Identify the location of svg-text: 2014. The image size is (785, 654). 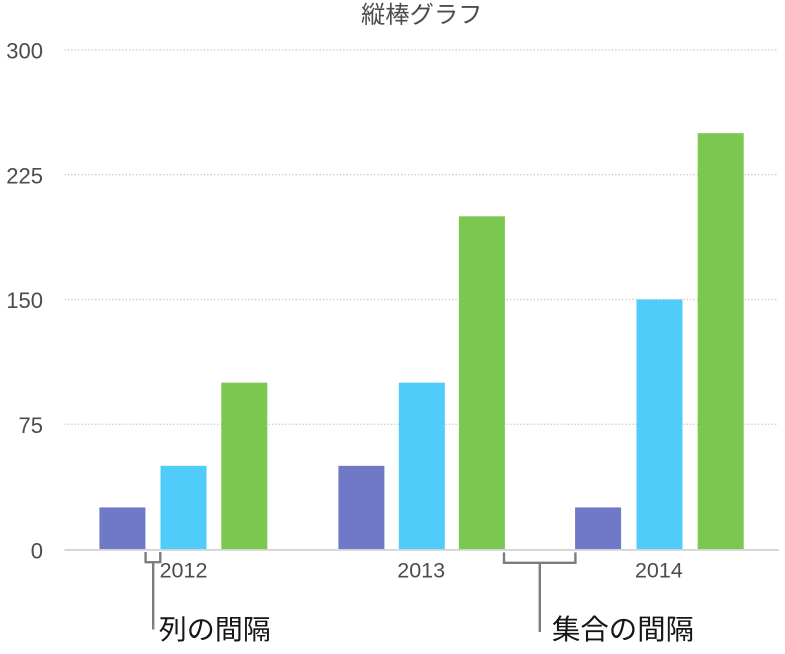
(659, 571).